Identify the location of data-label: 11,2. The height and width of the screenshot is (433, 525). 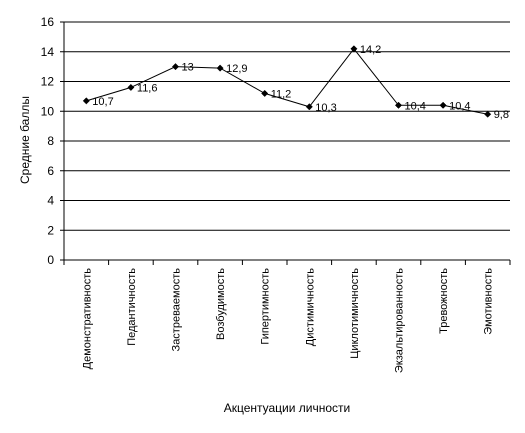
(281, 94).